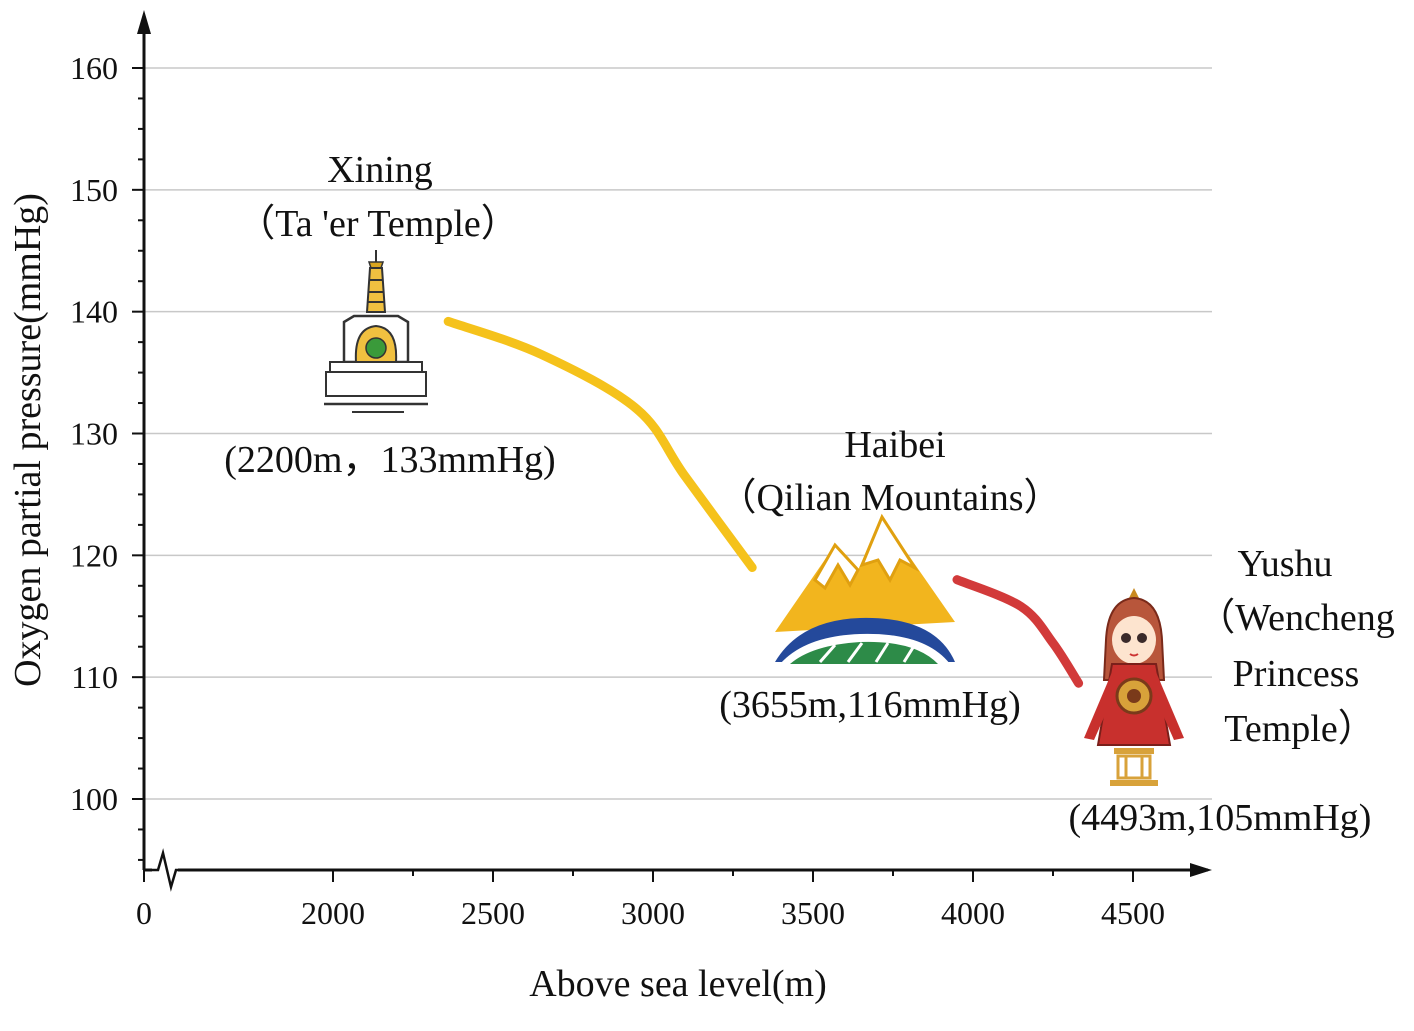  Describe the element at coordinates (376, 331) in the screenshot. I see `stupa-icon` at that location.